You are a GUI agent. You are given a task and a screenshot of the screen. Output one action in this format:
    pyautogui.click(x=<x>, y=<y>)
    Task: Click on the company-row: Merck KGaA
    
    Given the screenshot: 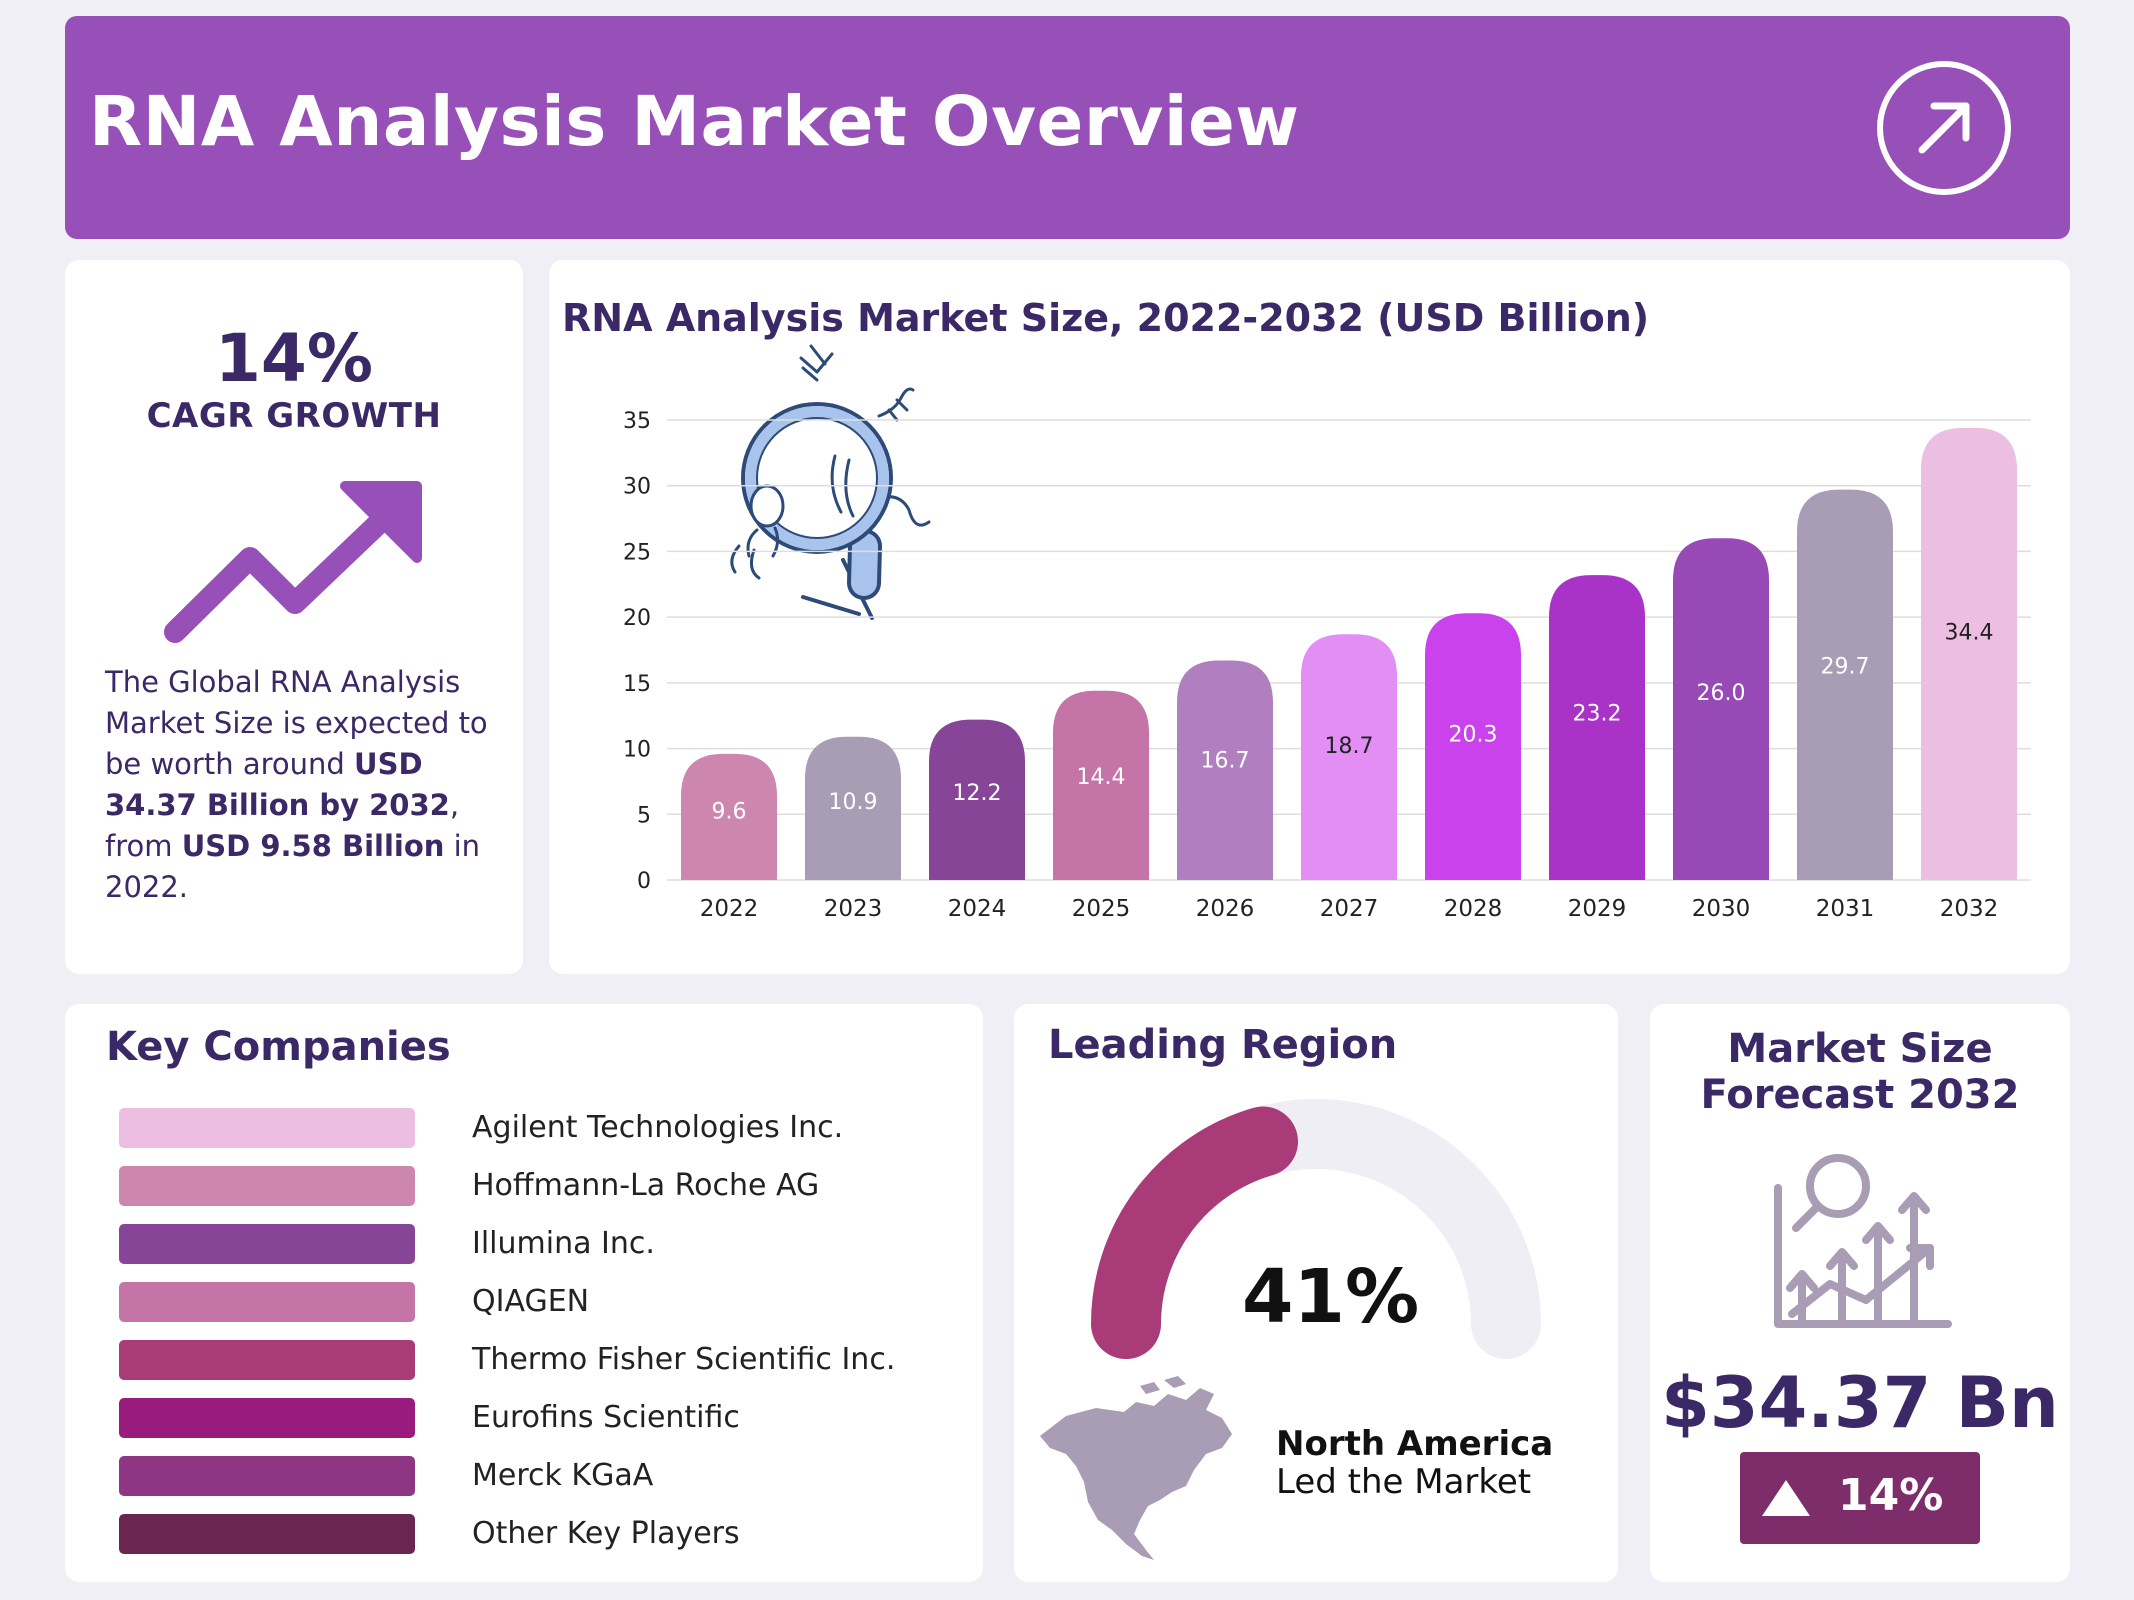 What is the action you would take?
    pyautogui.click(x=539, y=1476)
    